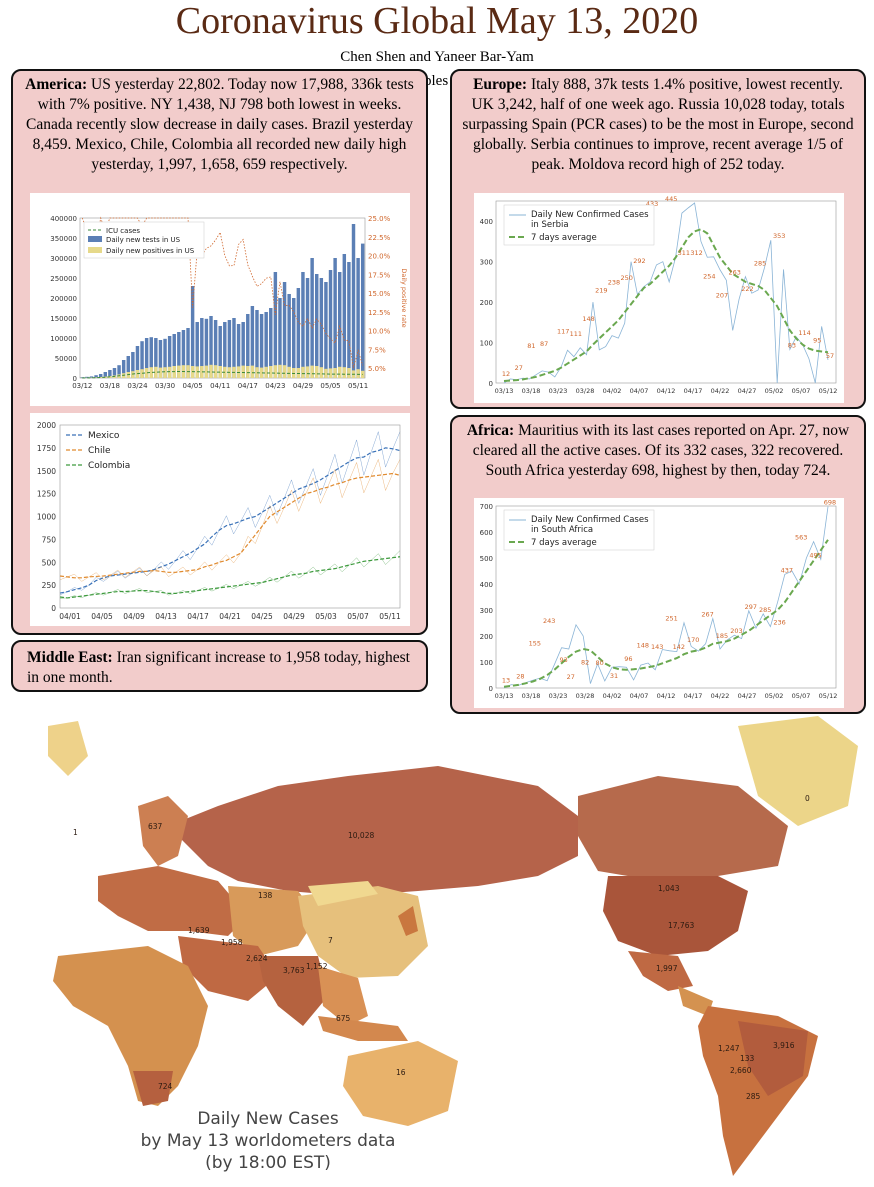 The width and height of the screenshot is (874, 1187). What do you see at coordinates (500, 84) in the screenshot?
I see `europe-heading: Europe:` at bounding box center [500, 84].